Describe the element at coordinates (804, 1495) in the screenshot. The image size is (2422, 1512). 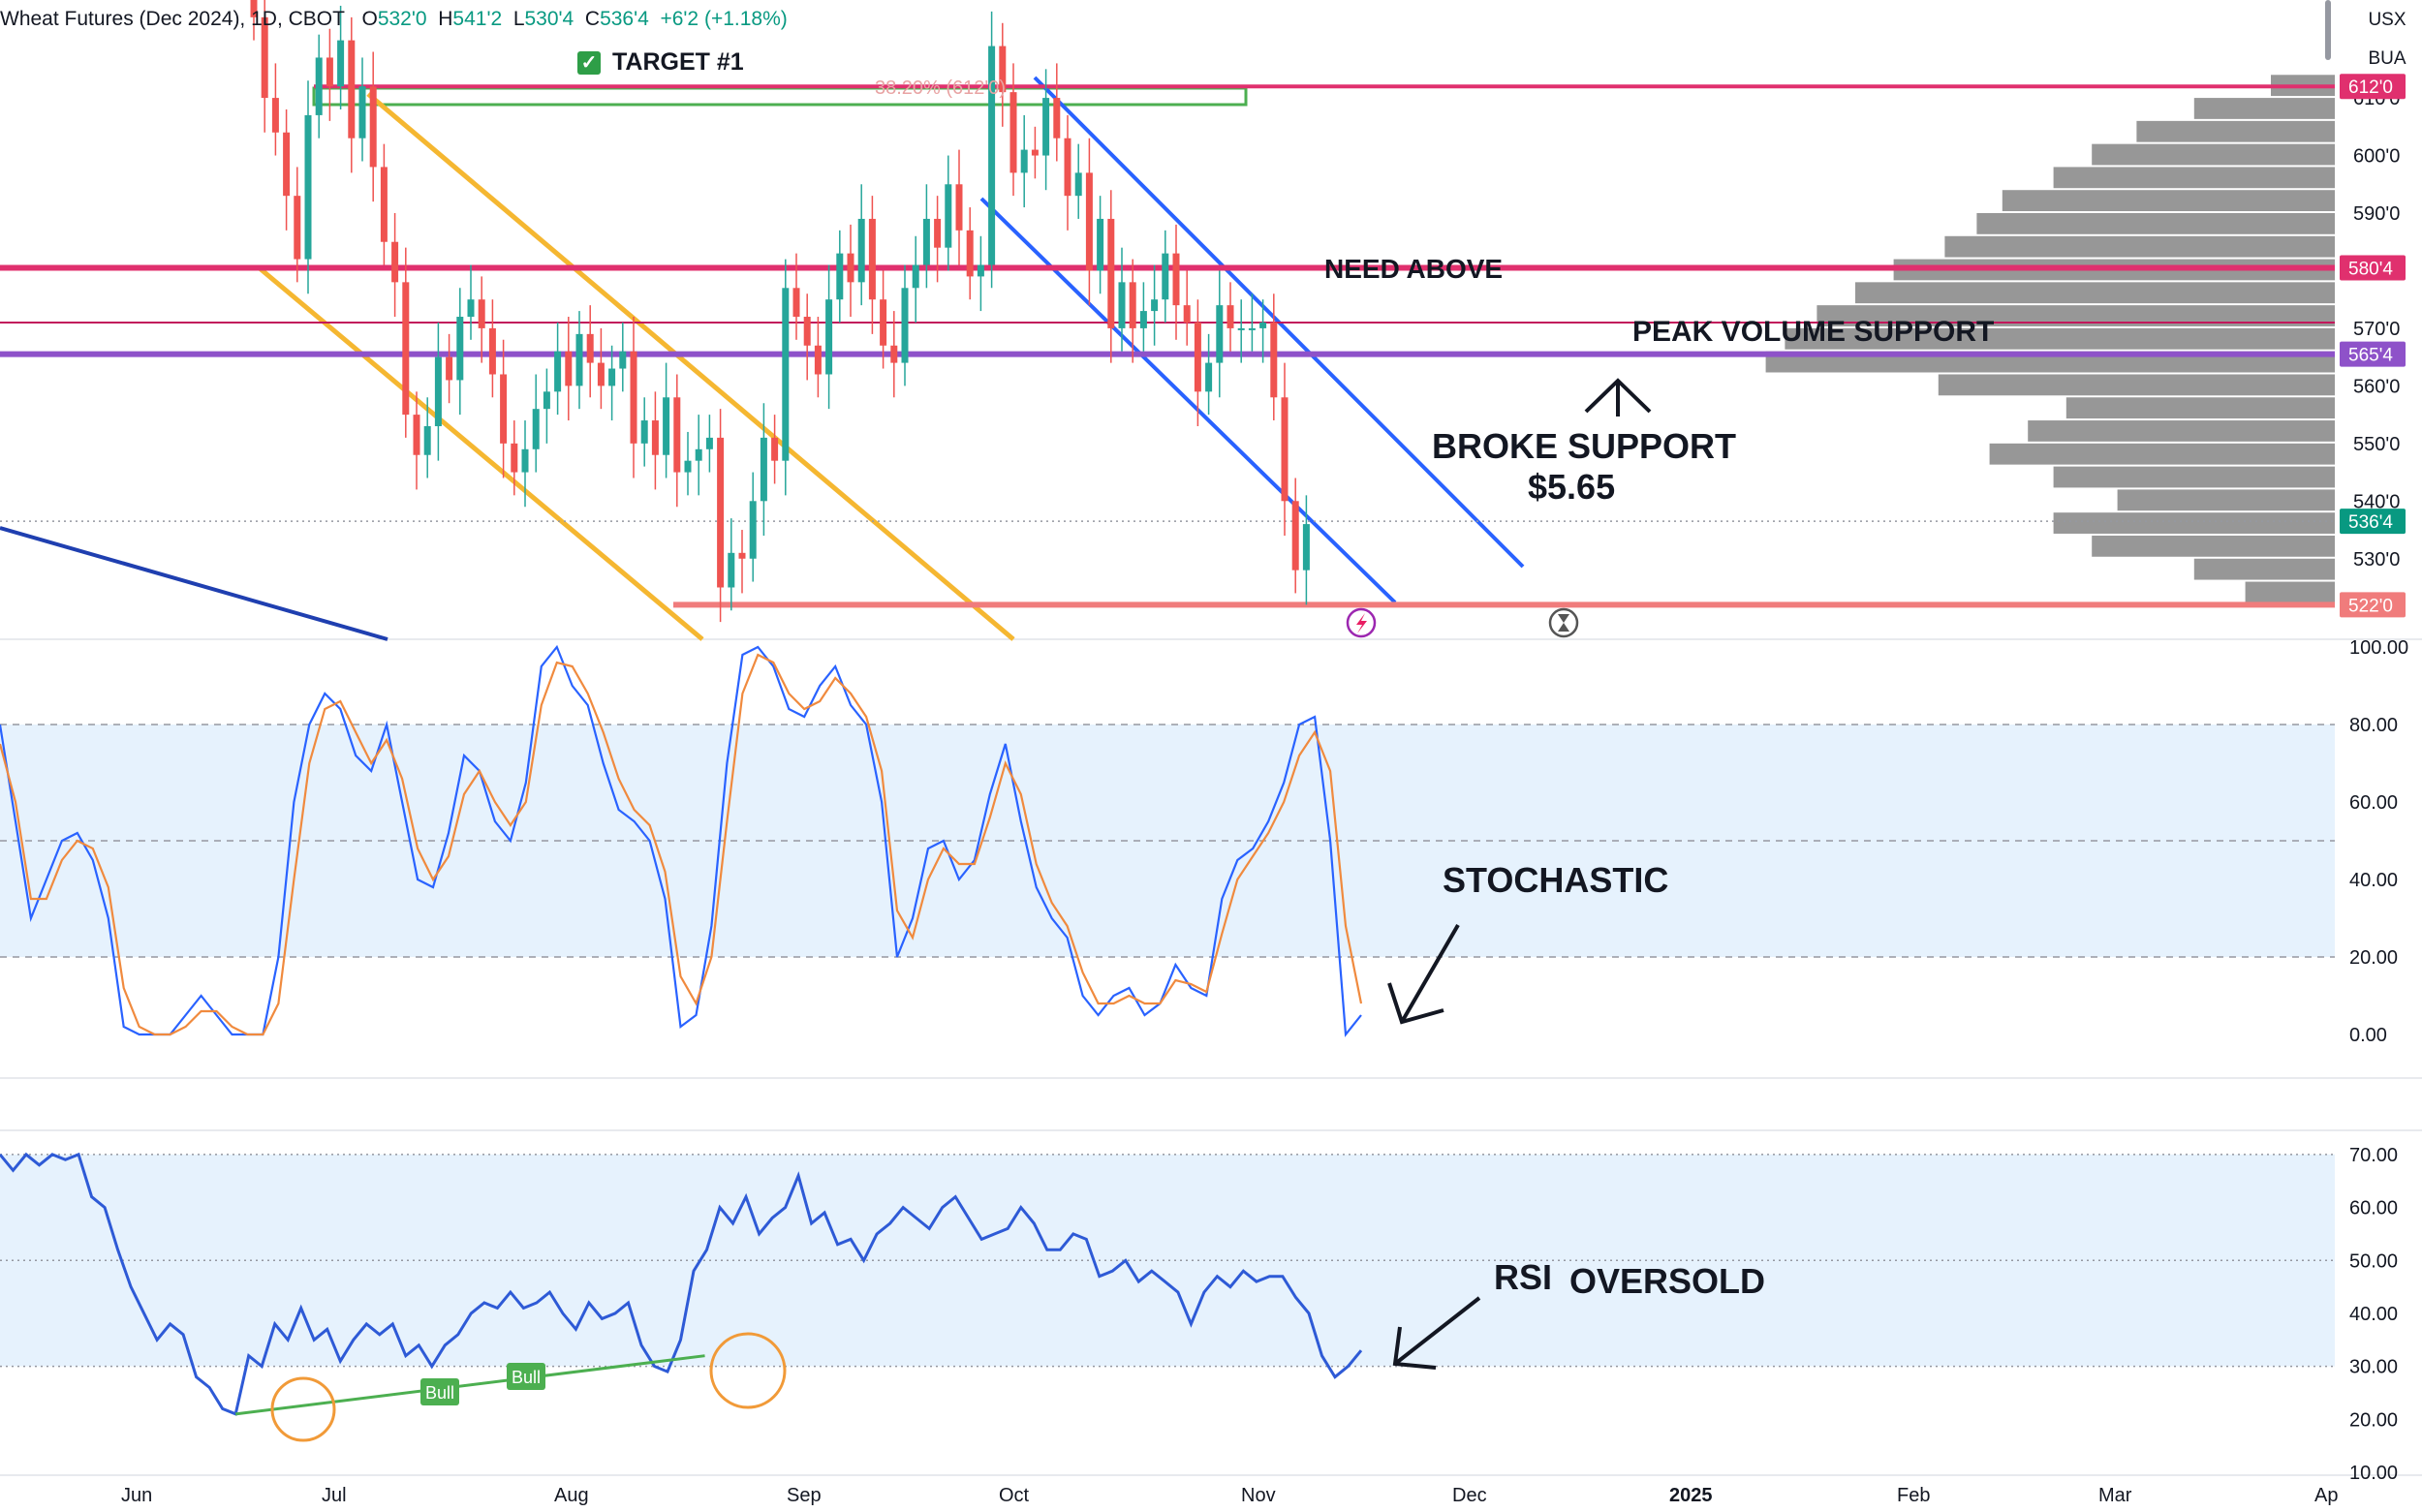
I see `x-tick-label: Sep` at that location.